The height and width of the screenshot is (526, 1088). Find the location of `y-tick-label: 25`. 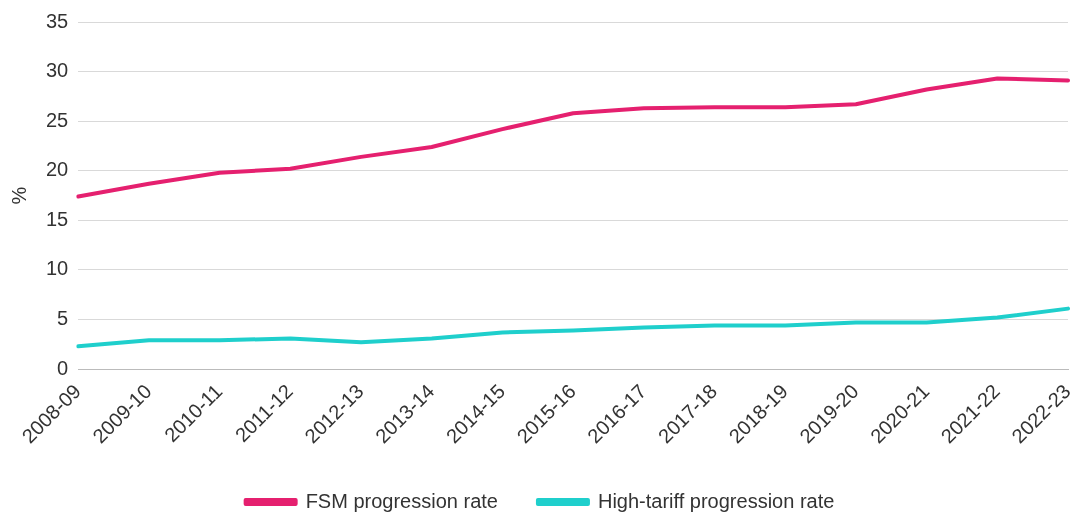

y-tick-label: 25 is located at coordinates (57, 119).